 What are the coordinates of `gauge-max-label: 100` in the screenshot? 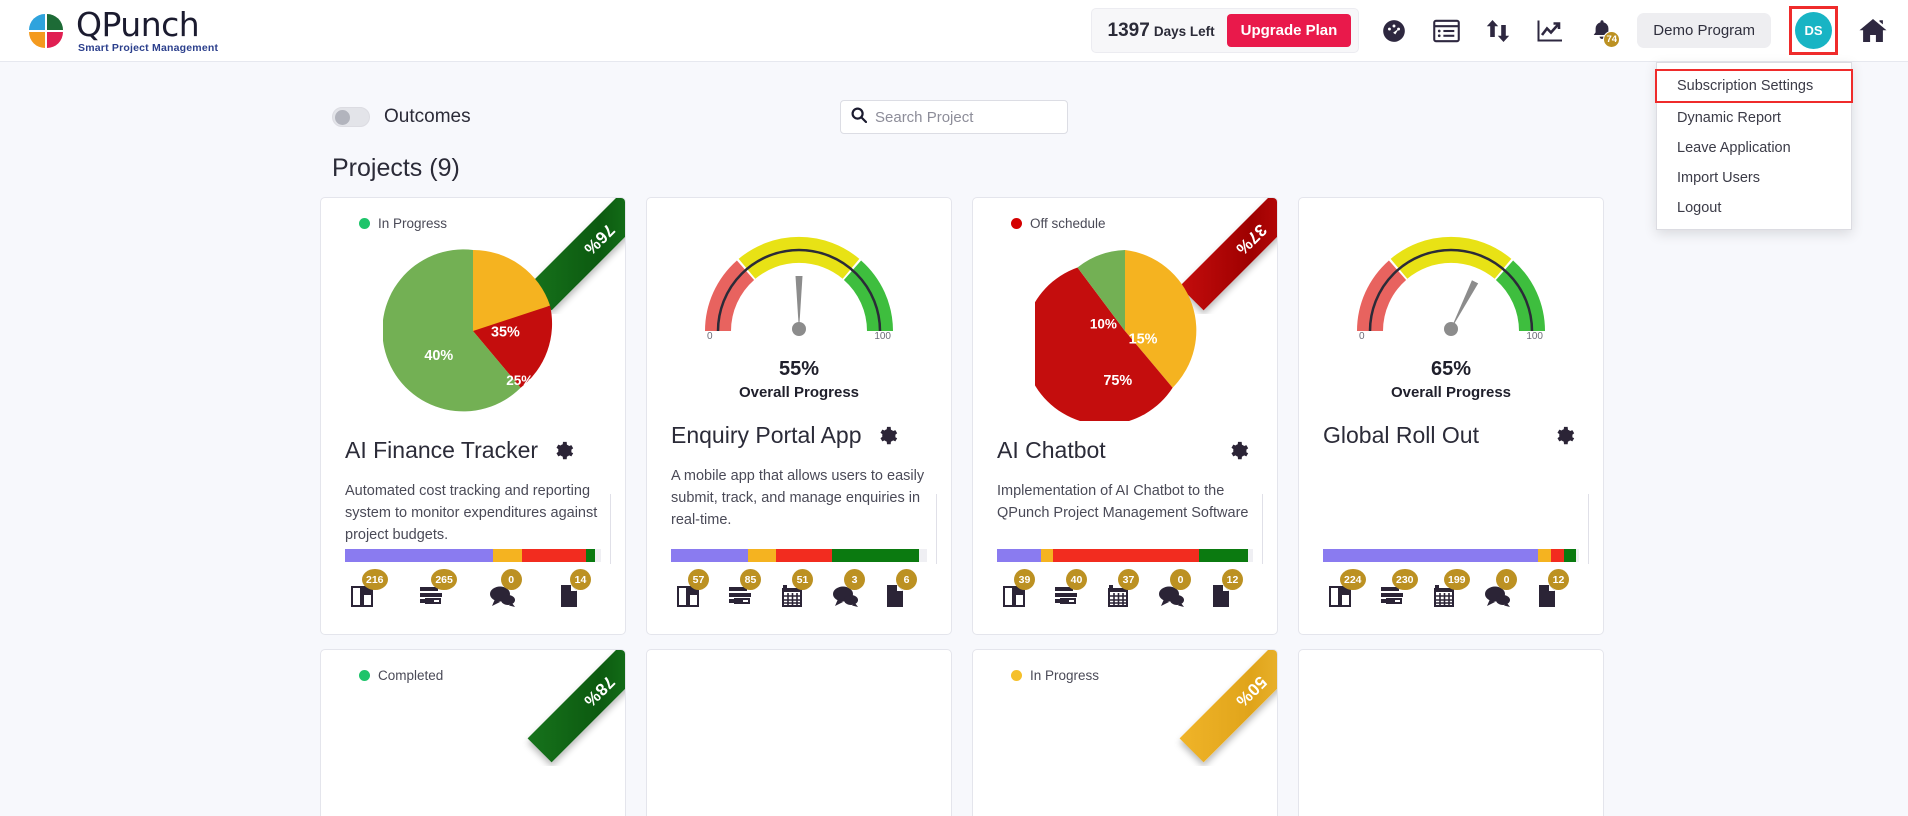 It's located at (1534, 336).